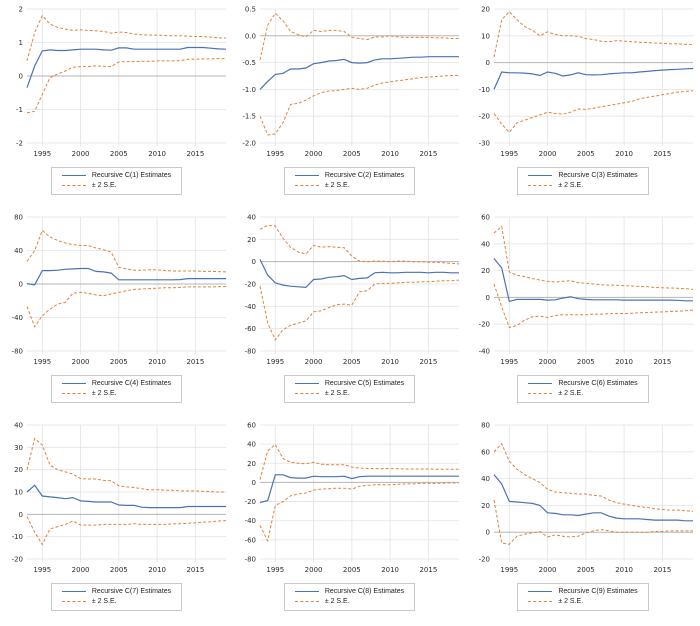  Describe the element at coordinates (250, 329) in the screenshot. I see `y-tick-label: -60` at that location.